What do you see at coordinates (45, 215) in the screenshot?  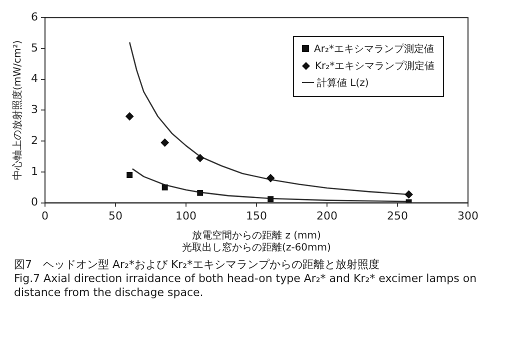 I see `x-tick-label: 0` at bounding box center [45, 215].